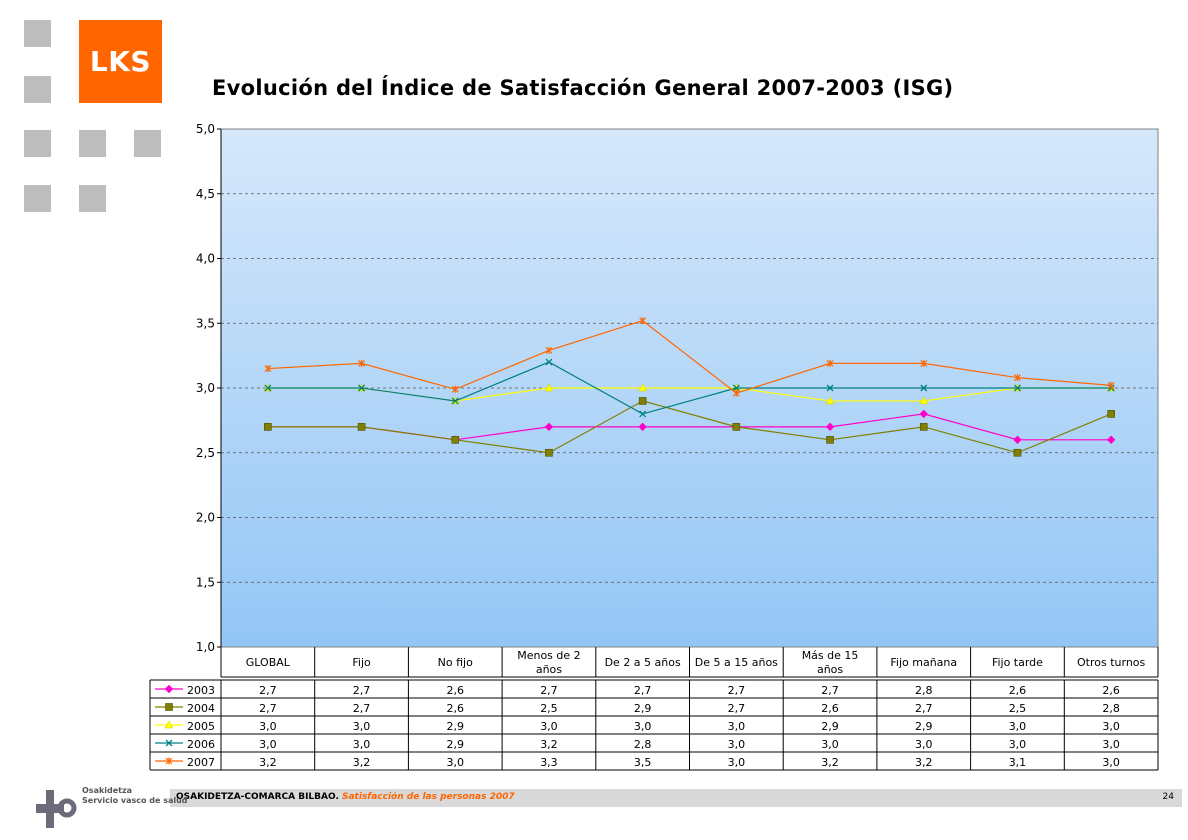 The width and height of the screenshot is (1188, 840). I want to click on y-tick-label: 3,5, so click(205, 323).